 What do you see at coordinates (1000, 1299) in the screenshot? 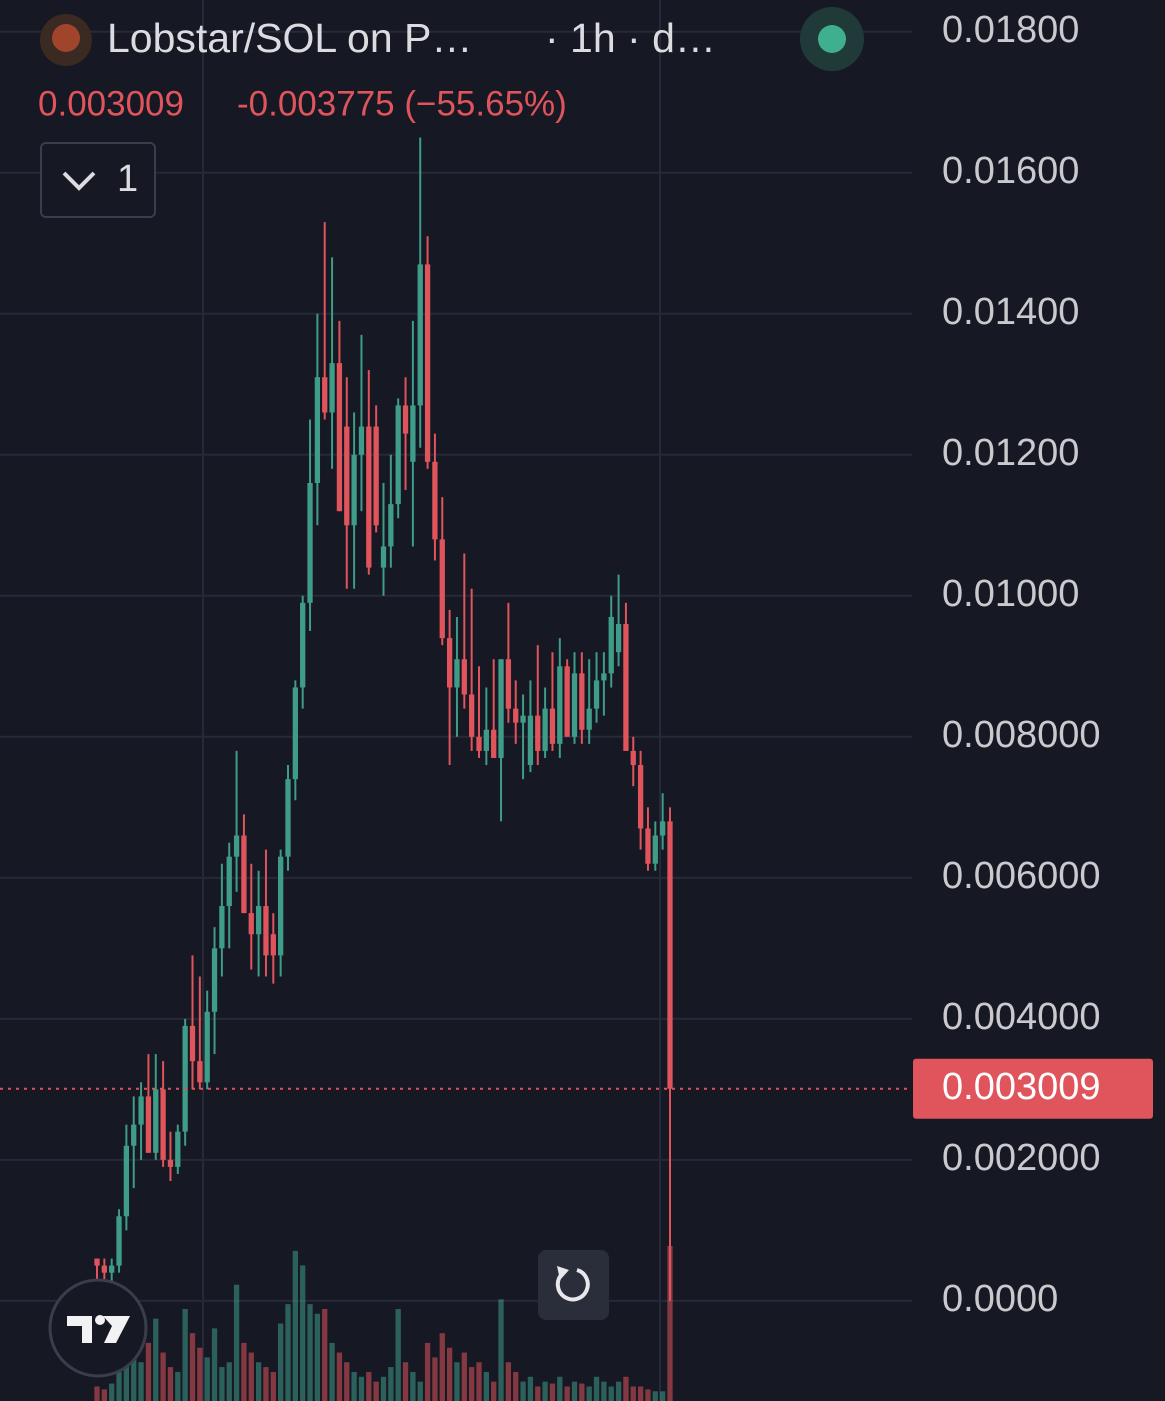
I see `y-tick-label: 0.0000` at bounding box center [1000, 1299].